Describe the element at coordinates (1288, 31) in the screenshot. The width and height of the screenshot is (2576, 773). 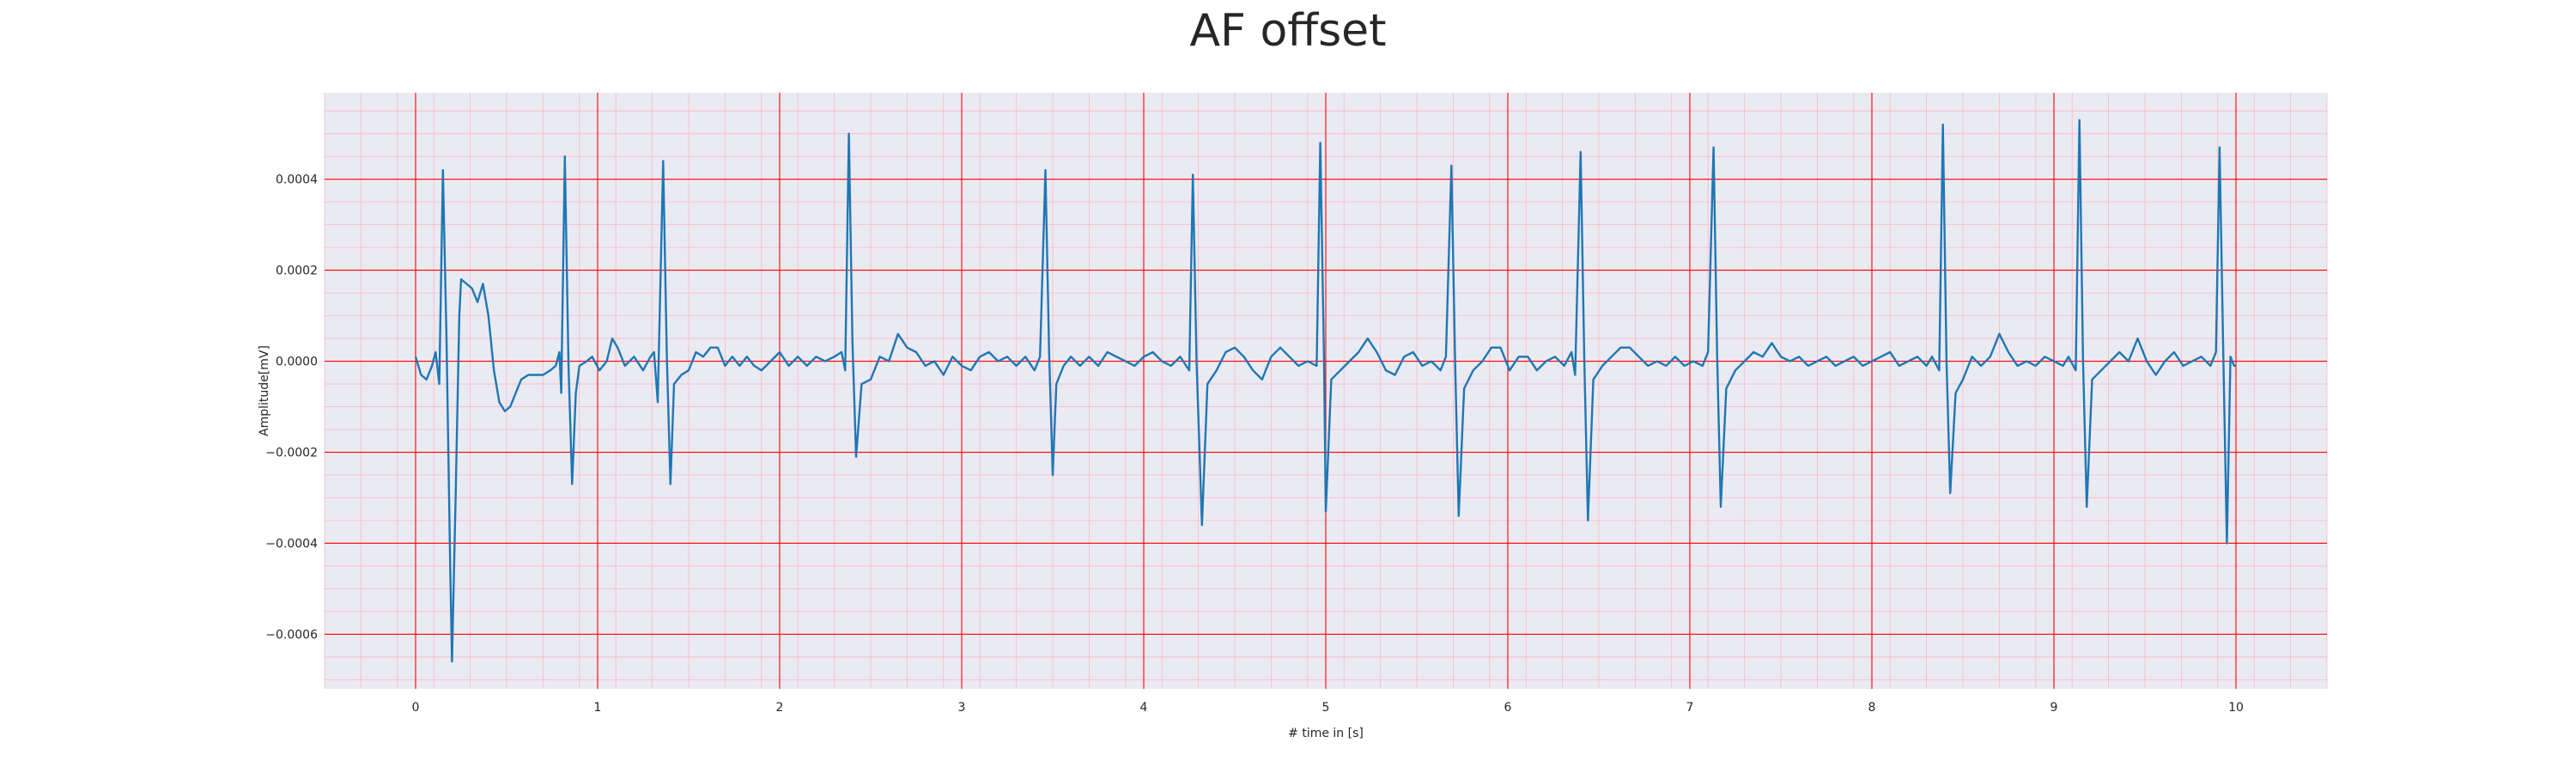
I see `chart-title: AF offset` at that location.